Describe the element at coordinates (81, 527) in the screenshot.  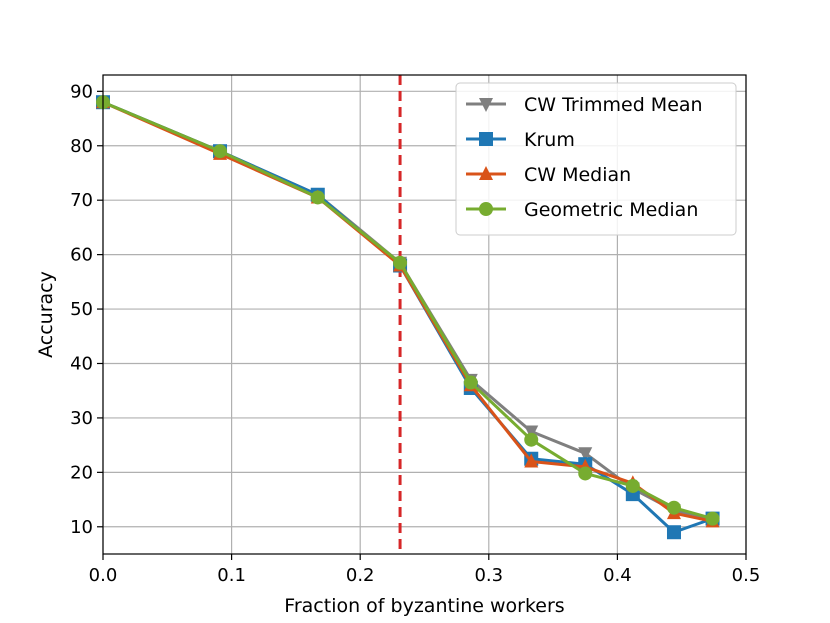
I see `y-tick-label: 10` at that location.